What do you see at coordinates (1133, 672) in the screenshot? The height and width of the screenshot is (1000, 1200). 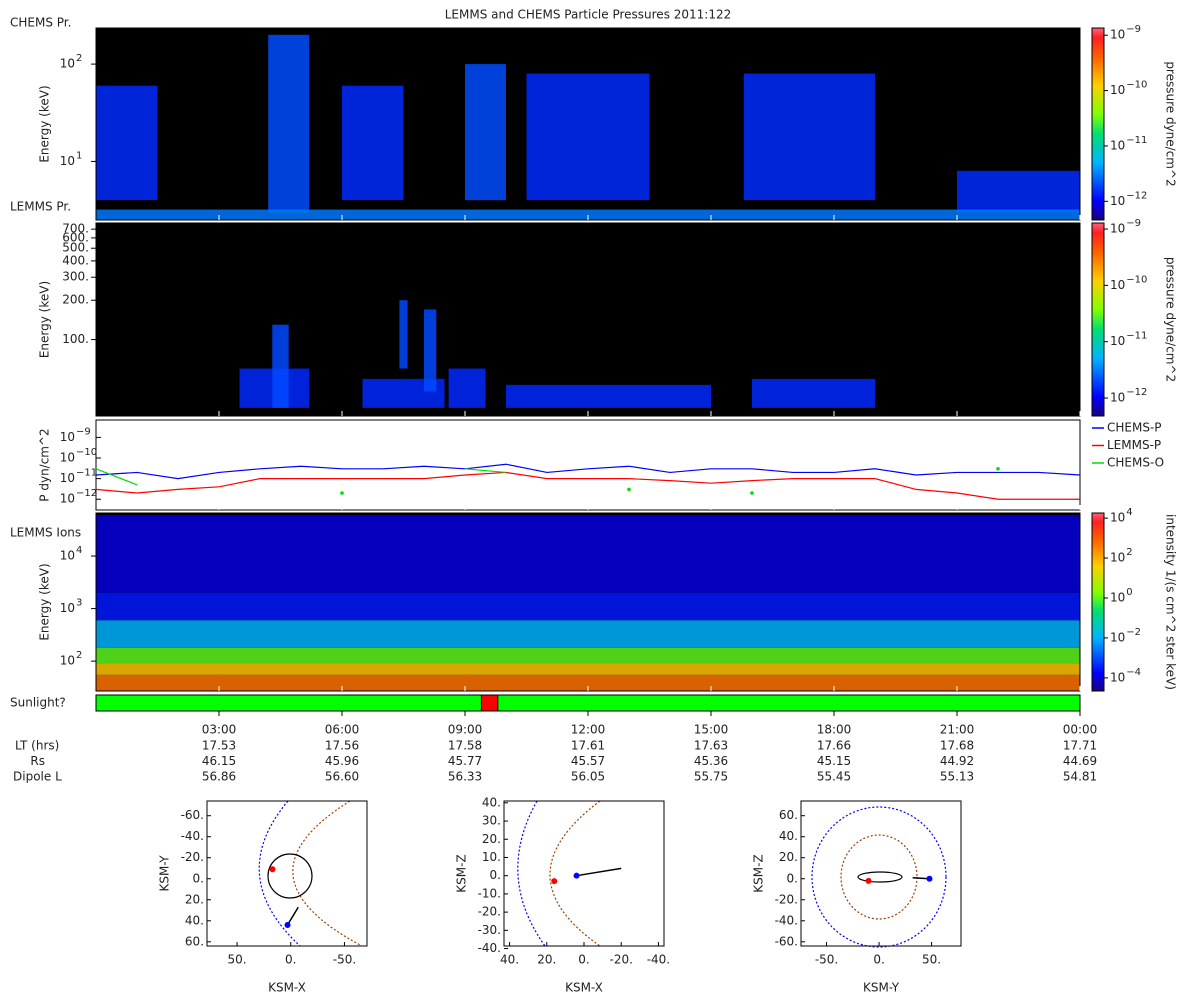 I see `tick-exponent: −4` at bounding box center [1133, 672].